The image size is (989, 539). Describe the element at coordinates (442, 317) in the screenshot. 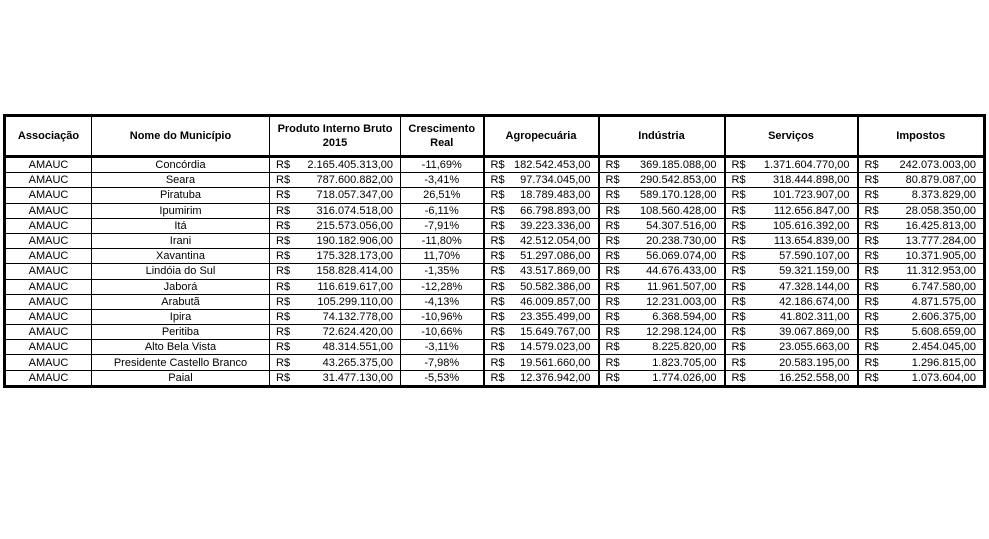

I see `cell-crescimento: -10,96%` at that location.